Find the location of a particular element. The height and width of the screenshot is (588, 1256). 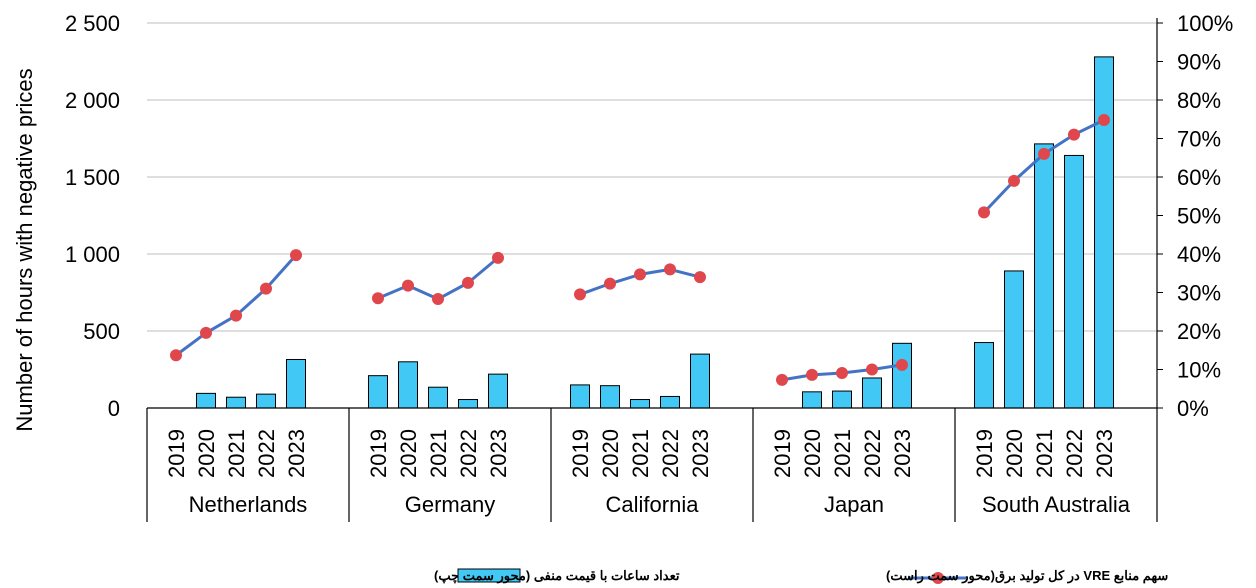

y-tick-label: 500 is located at coordinates (101, 331).